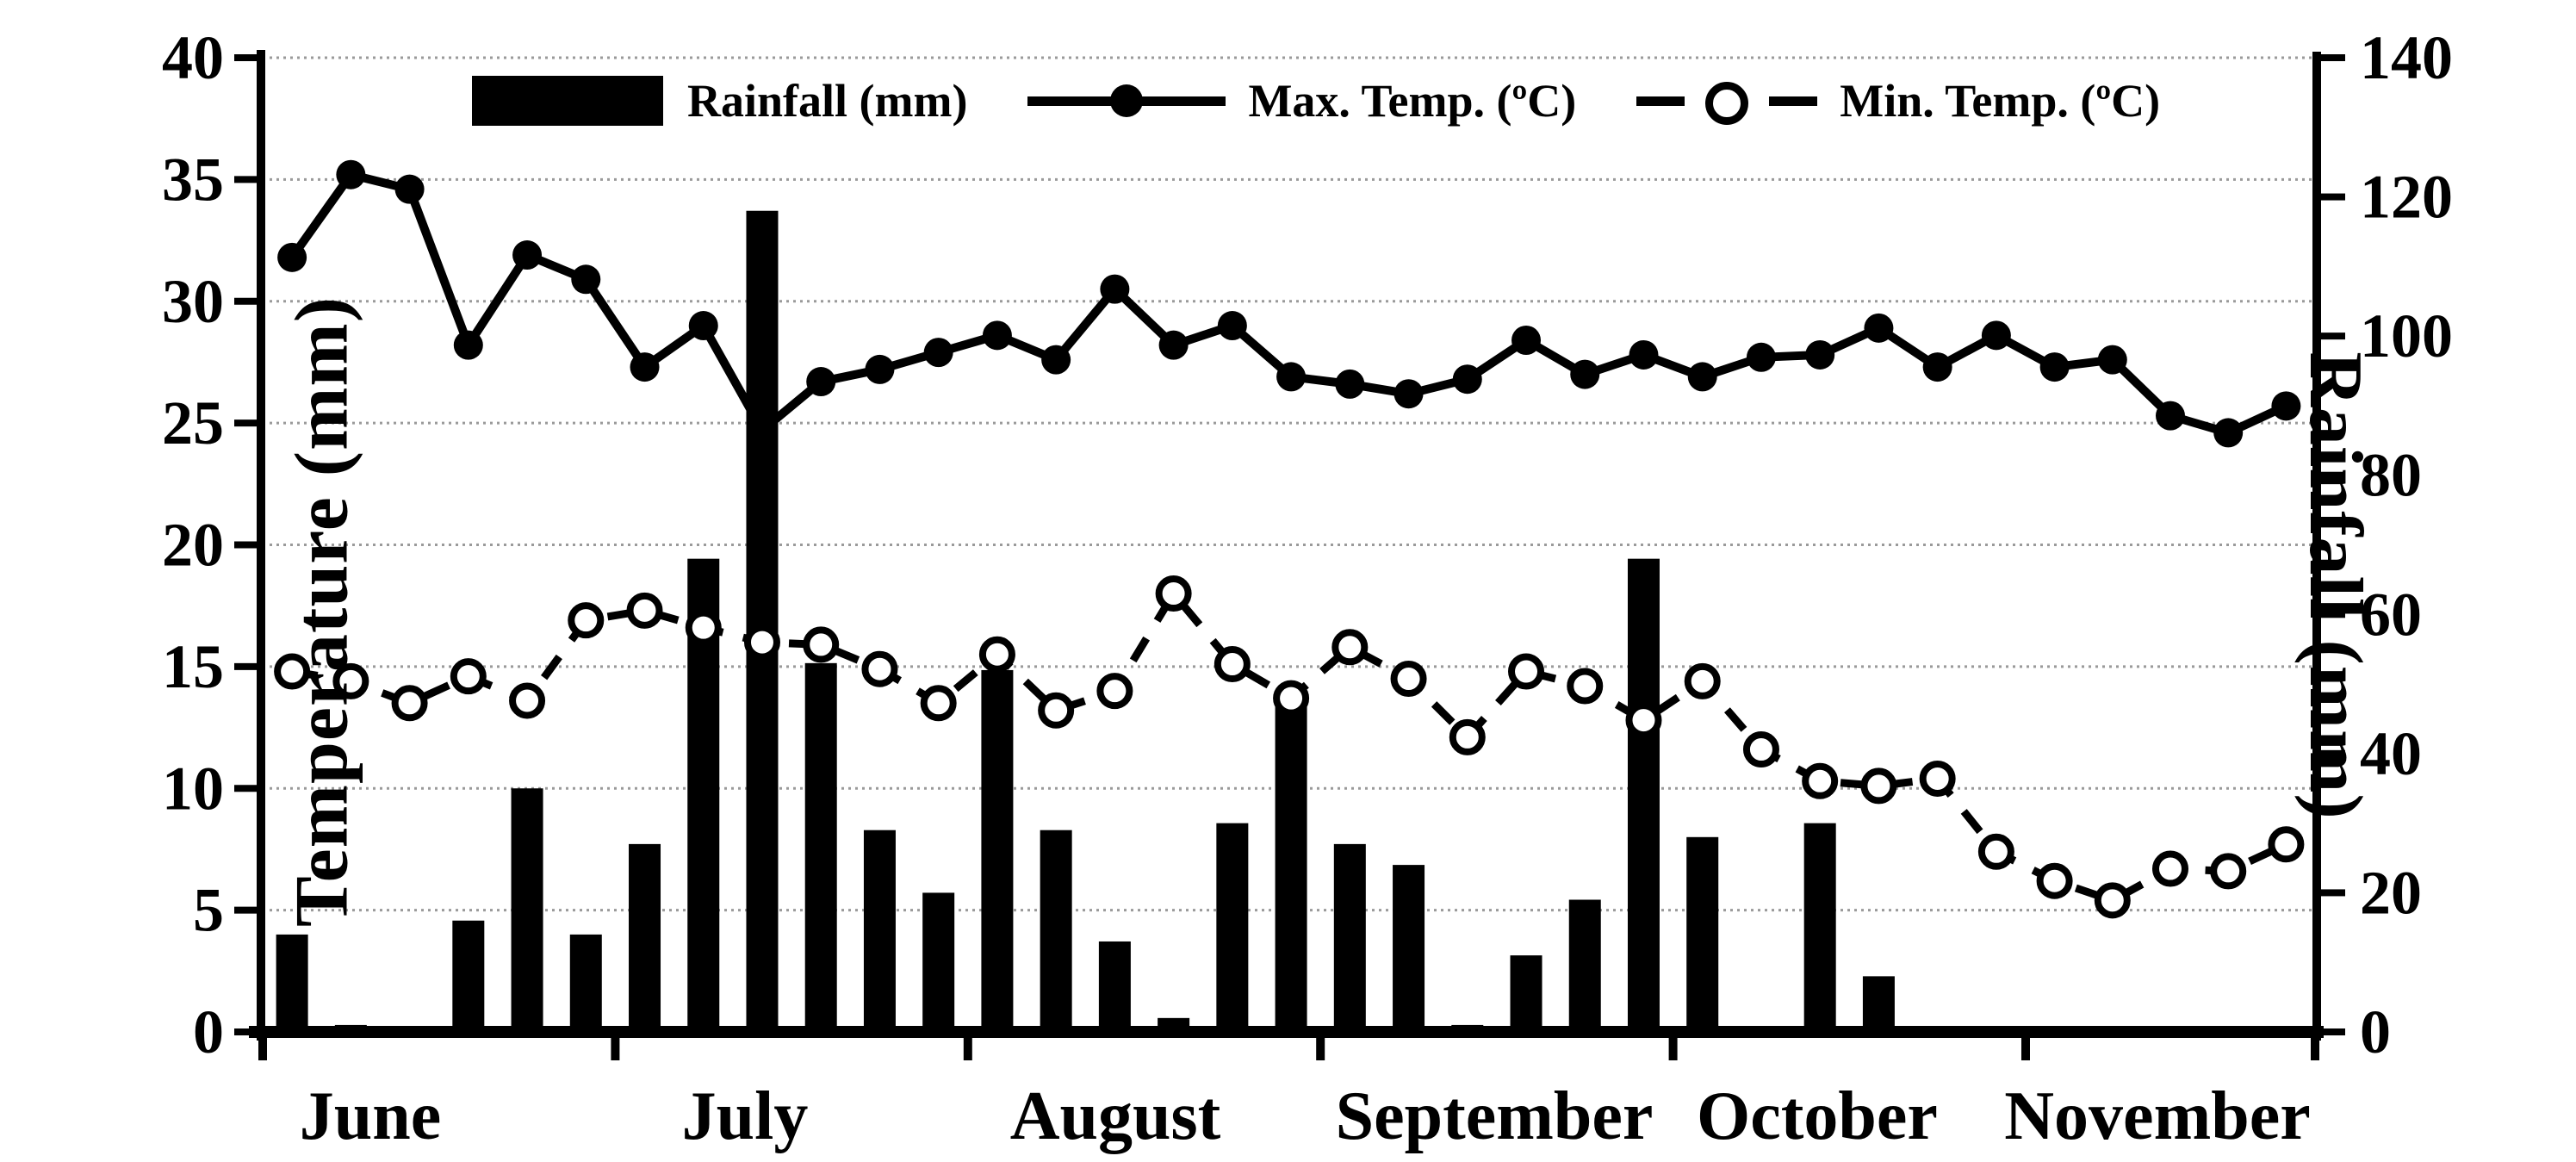 This screenshot has height=1162, width=2576. What do you see at coordinates (1660, 101) in the screenshot?
I see `min-temp-dash-sample` at bounding box center [1660, 101].